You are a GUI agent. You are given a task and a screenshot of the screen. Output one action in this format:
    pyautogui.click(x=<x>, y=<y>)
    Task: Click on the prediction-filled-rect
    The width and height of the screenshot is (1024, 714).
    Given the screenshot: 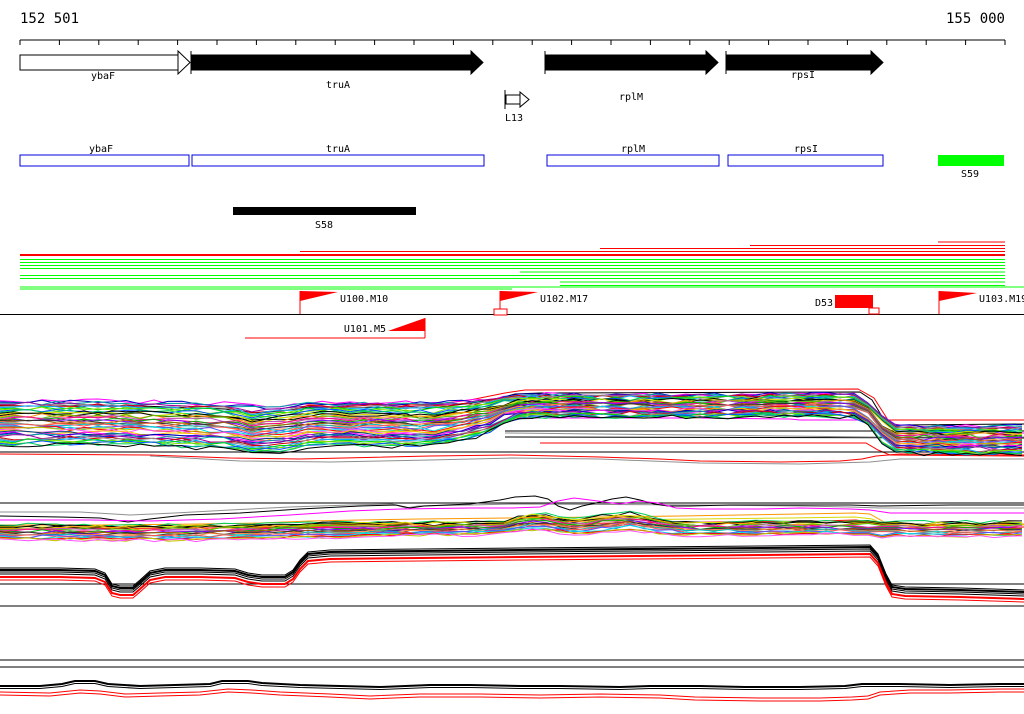 What is the action you would take?
    pyautogui.click(x=854, y=301)
    